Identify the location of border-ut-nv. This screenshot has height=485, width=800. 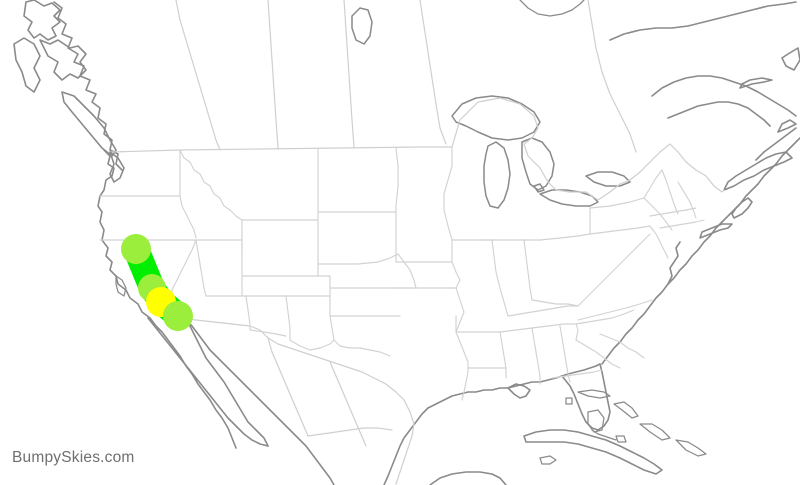
(201, 268).